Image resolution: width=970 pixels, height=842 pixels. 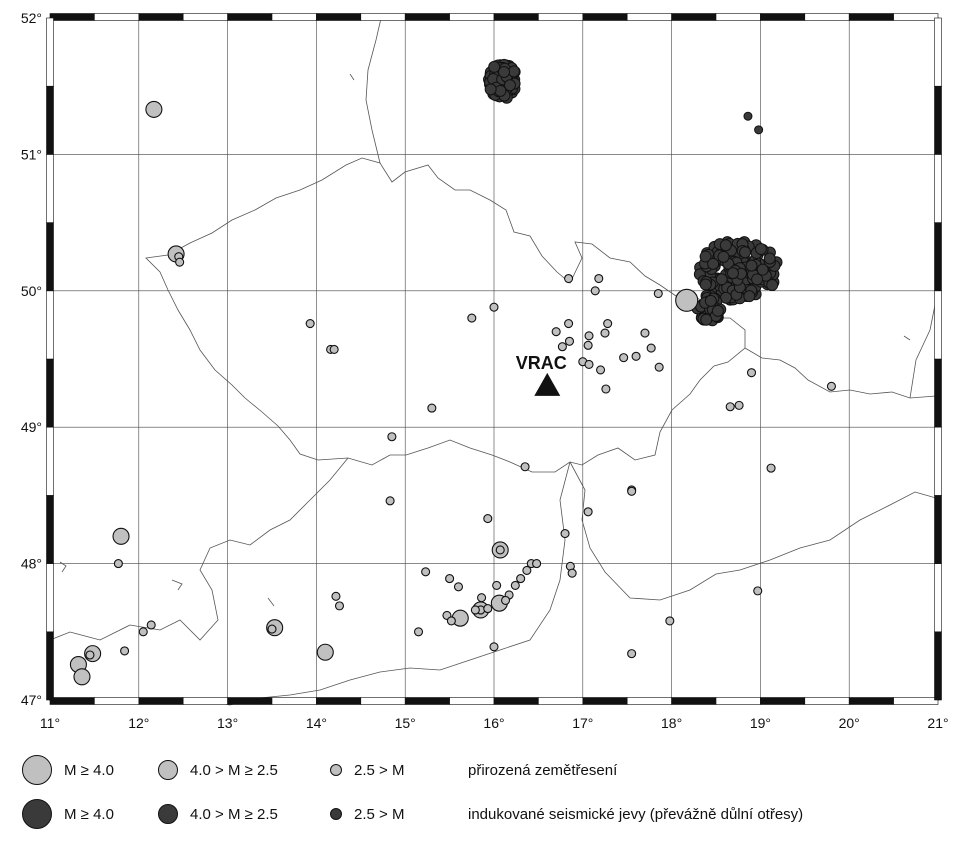 I want to click on legend-natural-large: M ≥ 4.0, so click(x=68, y=770).